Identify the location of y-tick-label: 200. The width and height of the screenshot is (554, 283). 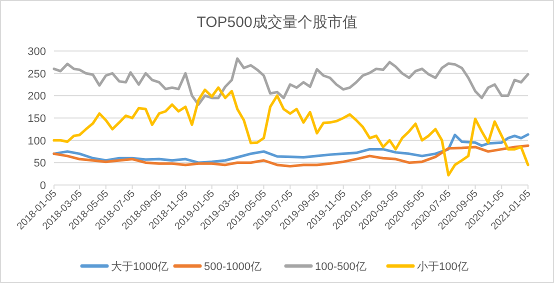
(37, 96).